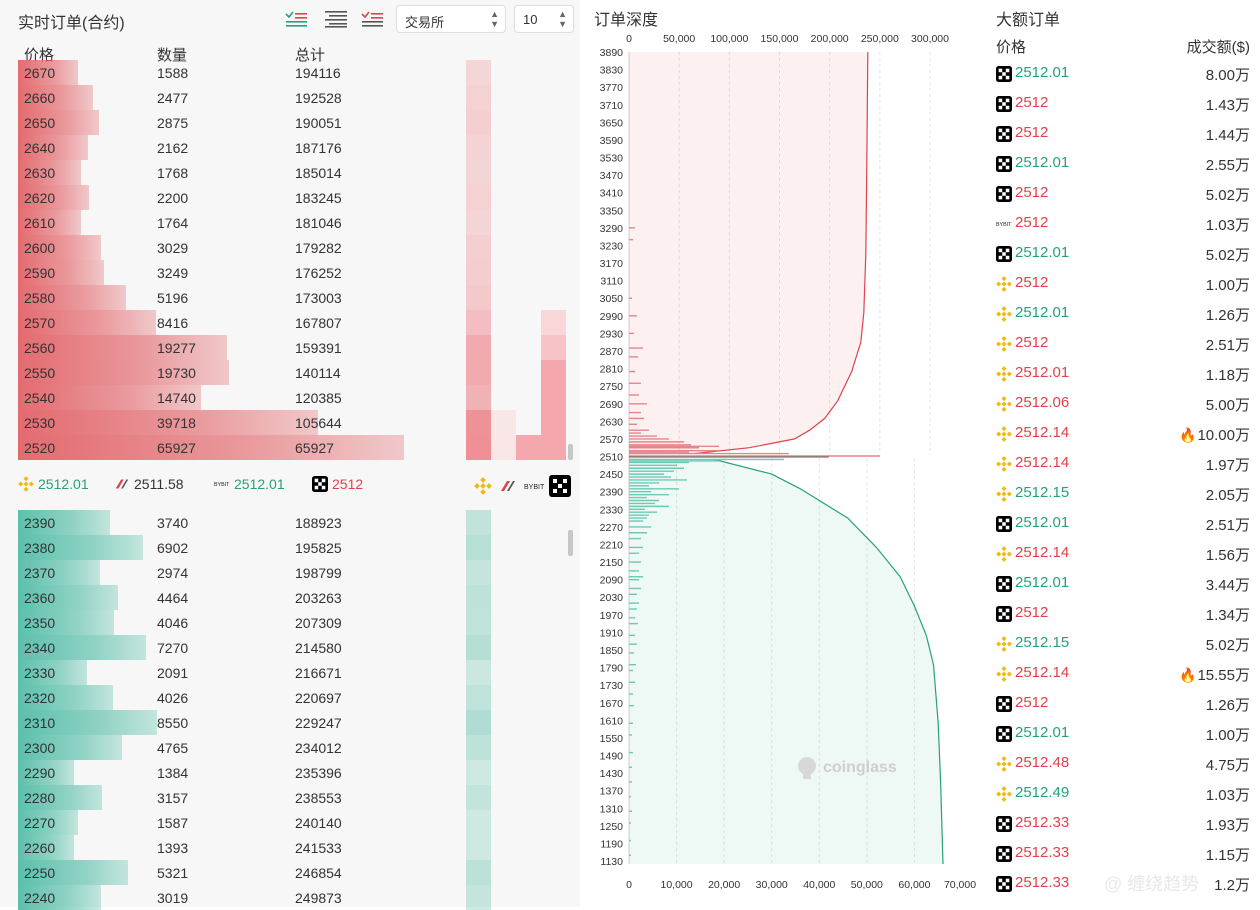 The height and width of the screenshot is (910, 1260). What do you see at coordinates (1123, 643) in the screenshot?
I see `big-order-row: 2512.15 5.02万` at bounding box center [1123, 643].